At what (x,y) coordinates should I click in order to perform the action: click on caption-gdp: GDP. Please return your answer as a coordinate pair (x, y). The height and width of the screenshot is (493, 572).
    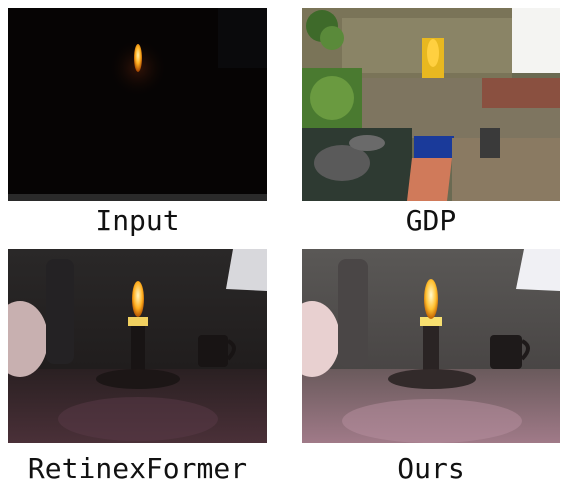
    Looking at the image, I should click on (431, 220).